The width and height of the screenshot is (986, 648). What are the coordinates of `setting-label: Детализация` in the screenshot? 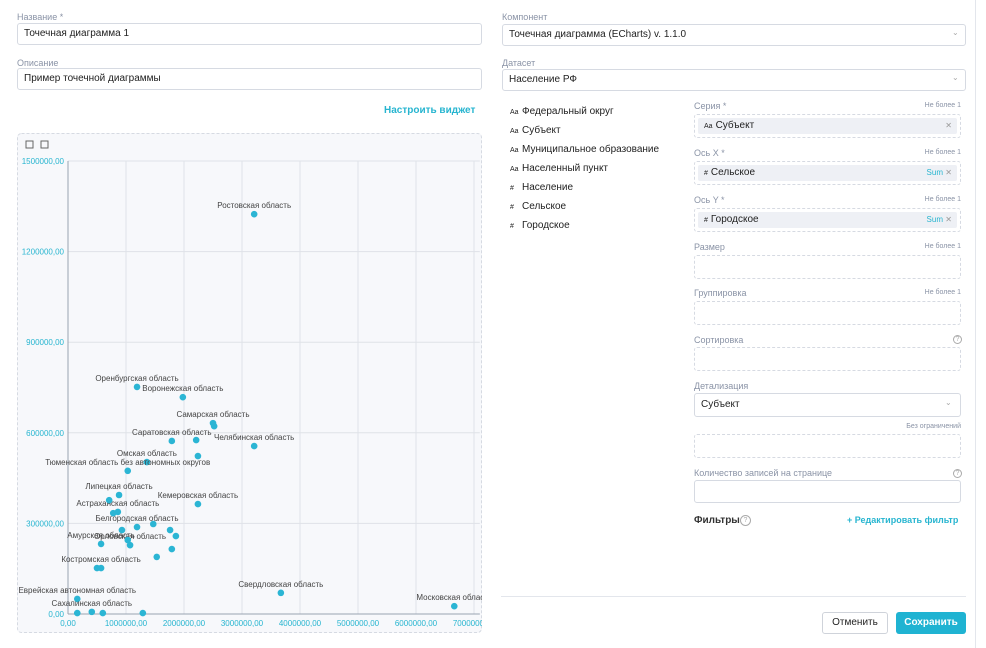 It's located at (721, 386).